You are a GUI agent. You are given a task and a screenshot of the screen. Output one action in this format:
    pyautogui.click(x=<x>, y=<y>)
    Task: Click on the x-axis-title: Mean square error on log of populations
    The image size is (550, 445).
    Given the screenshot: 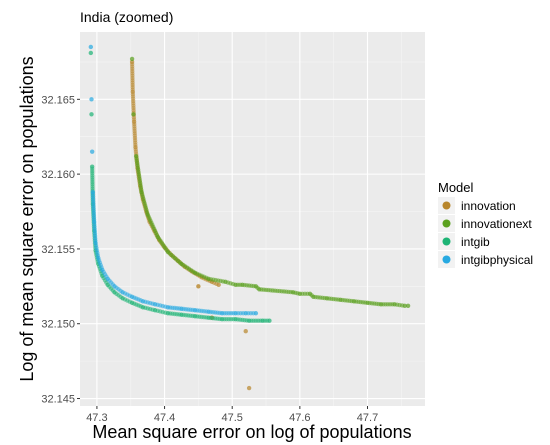 What is the action you would take?
    pyautogui.click(x=251, y=432)
    